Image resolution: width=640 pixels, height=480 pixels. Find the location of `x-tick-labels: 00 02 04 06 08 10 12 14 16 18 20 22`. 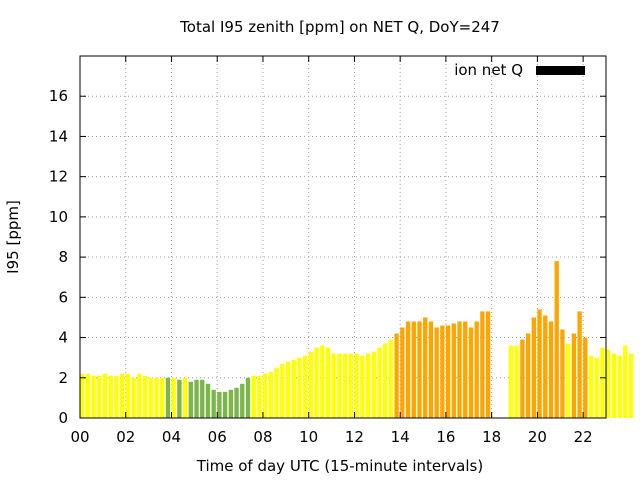

x-tick-labels: 00 02 04 06 08 10 12 14 16 18 20 22 is located at coordinates (331, 437).